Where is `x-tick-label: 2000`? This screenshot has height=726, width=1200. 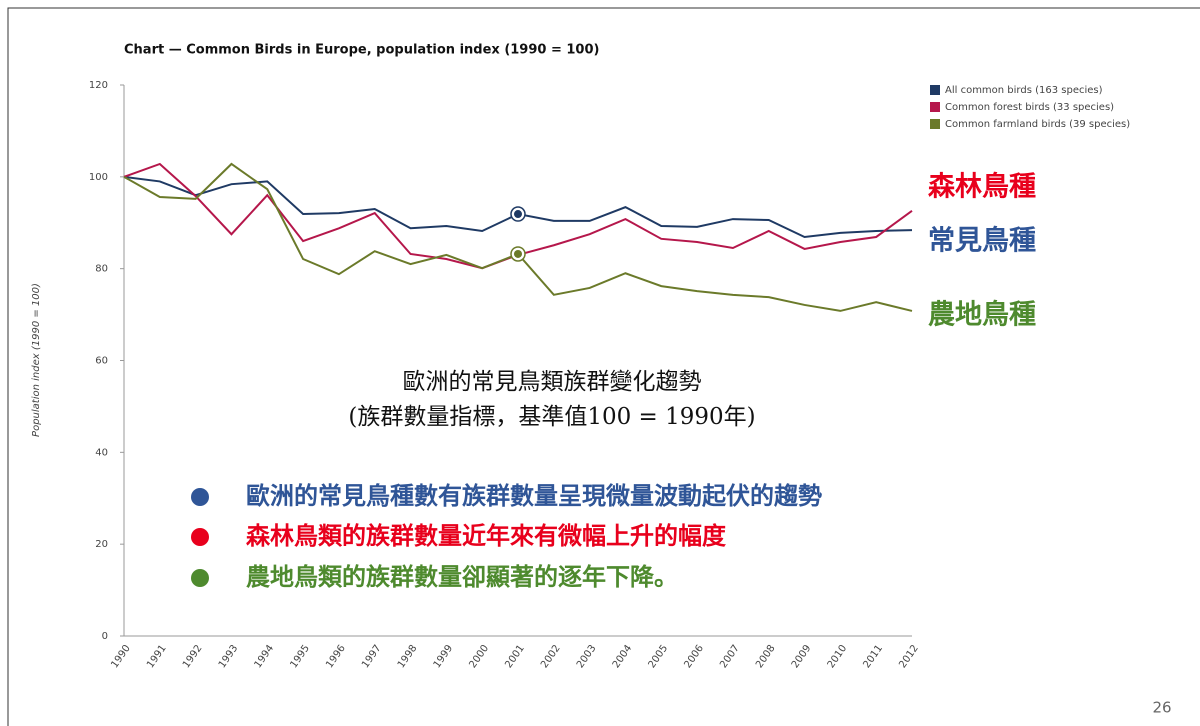 x-tick-label: 2000 is located at coordinates (479, 656).